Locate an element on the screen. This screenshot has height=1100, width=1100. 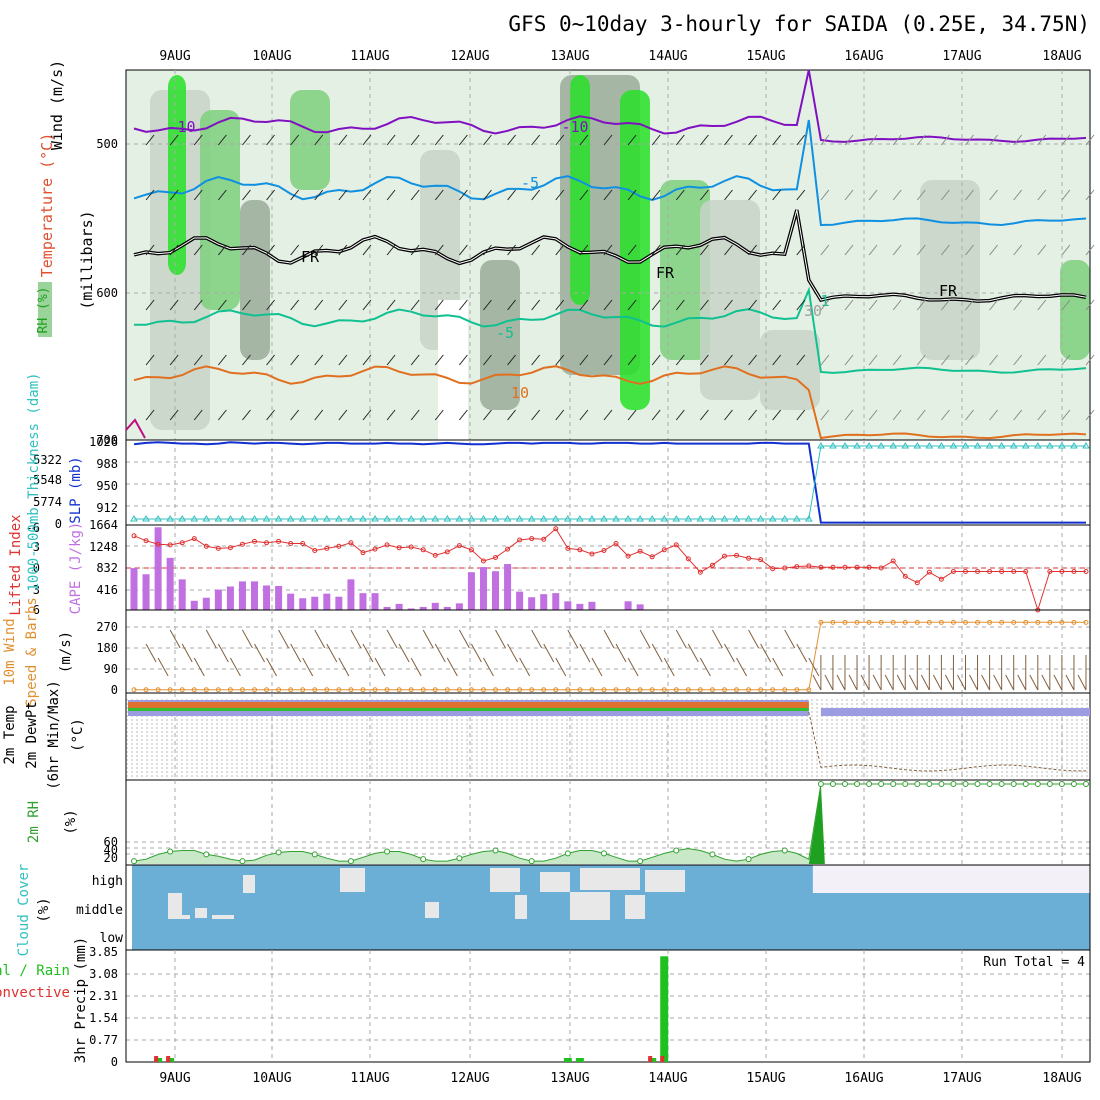
rh2m-area is located at coordinates (471, 856).